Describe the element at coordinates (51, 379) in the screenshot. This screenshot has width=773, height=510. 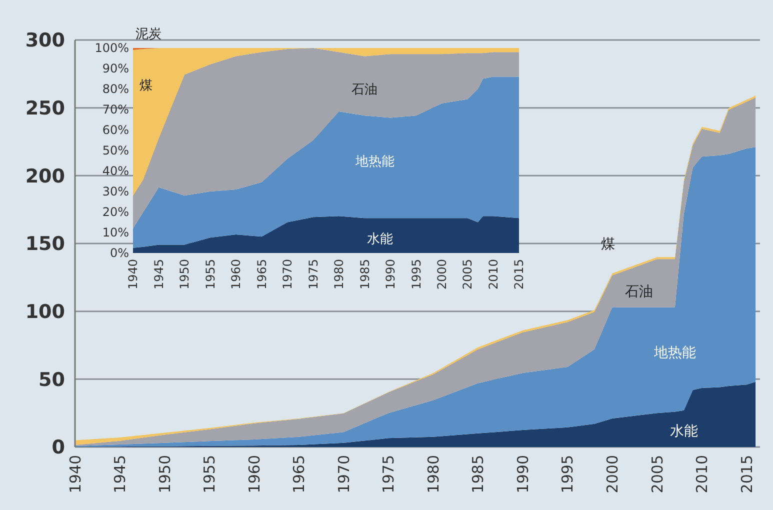
I see `y-tick-label: 50` at that location.